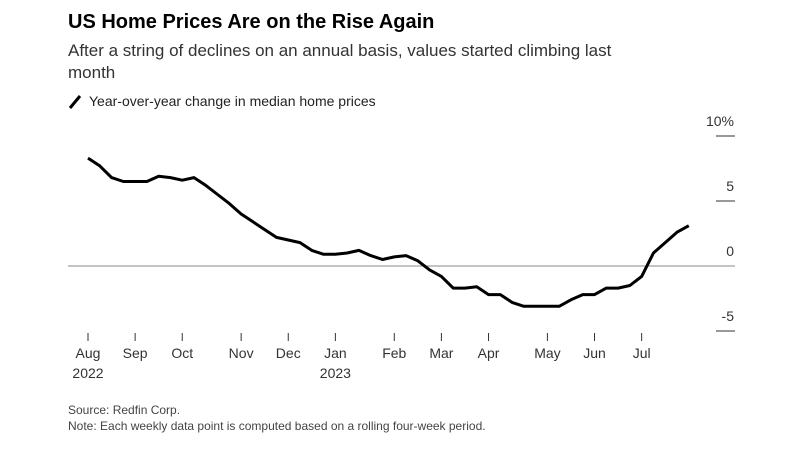  I want to click on x-tick-label: Mar, so click(441, 353).